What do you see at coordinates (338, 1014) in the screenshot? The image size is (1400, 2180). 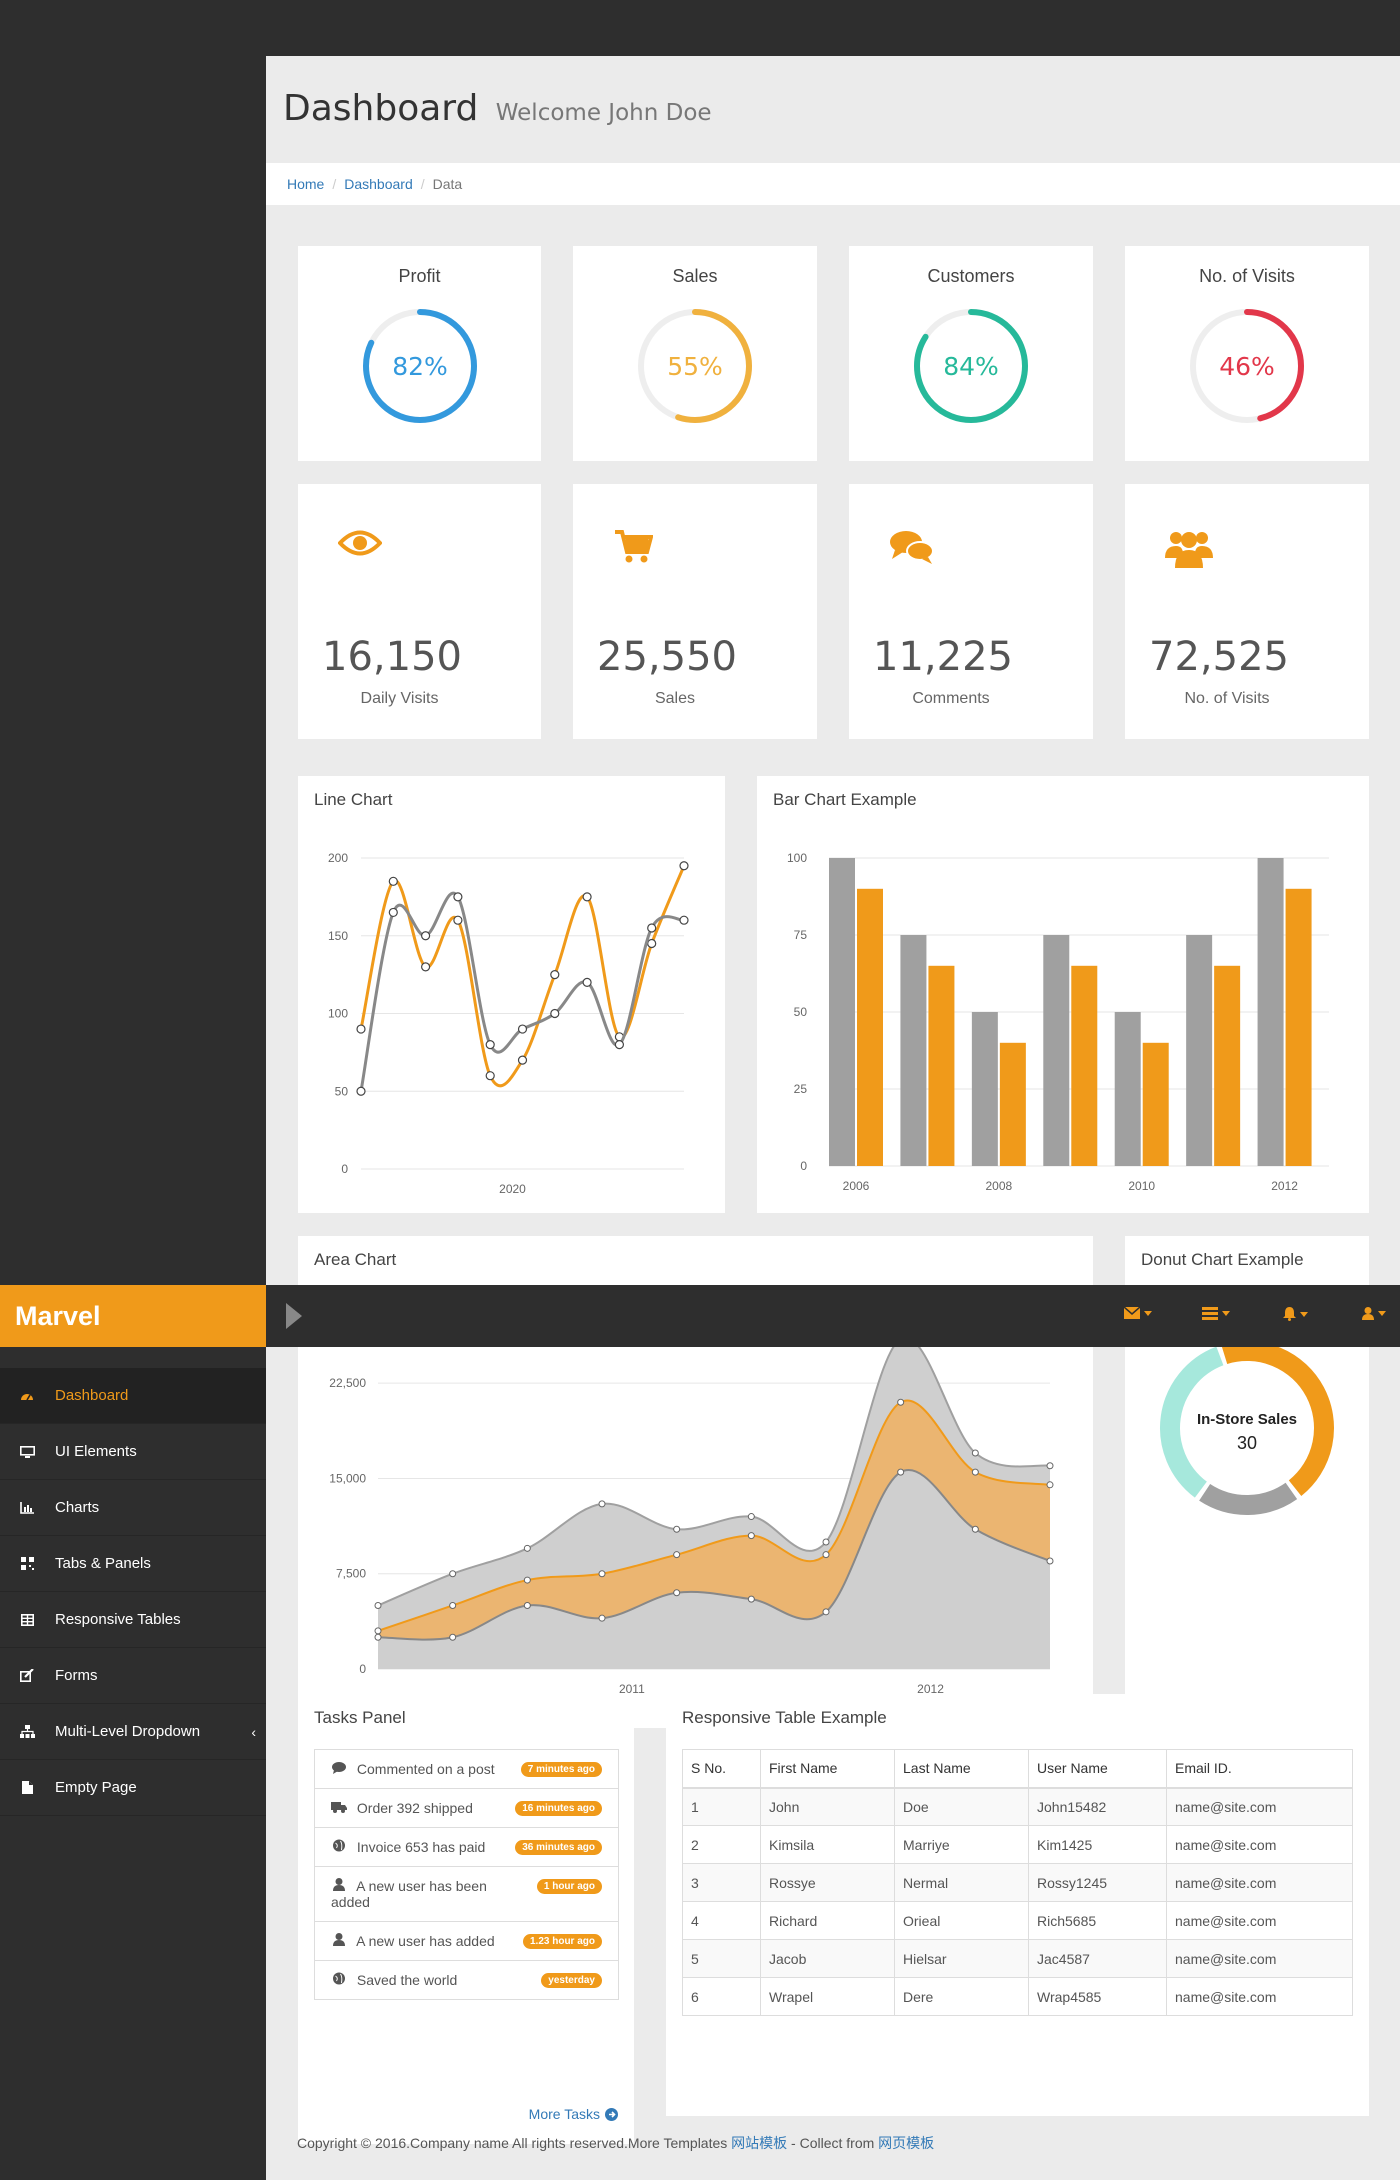 I see `y-tick-label: 100` at bounding box center [338, 1014].